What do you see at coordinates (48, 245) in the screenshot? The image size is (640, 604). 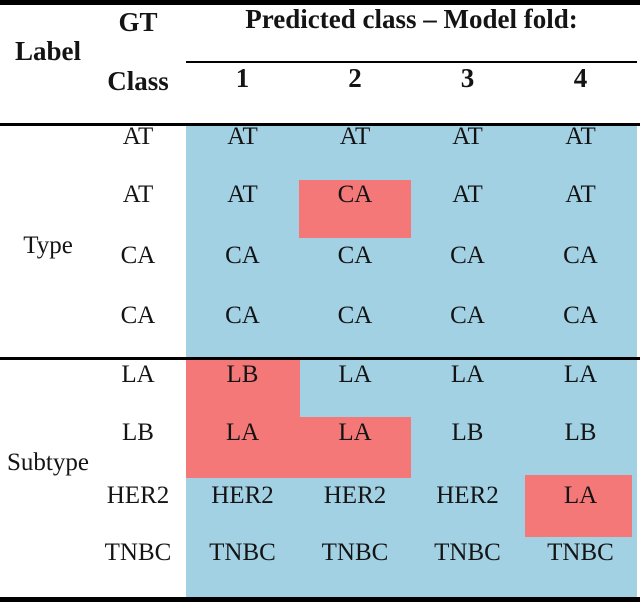 I see `section-label-type: Type` at bounding box center [48, 245].